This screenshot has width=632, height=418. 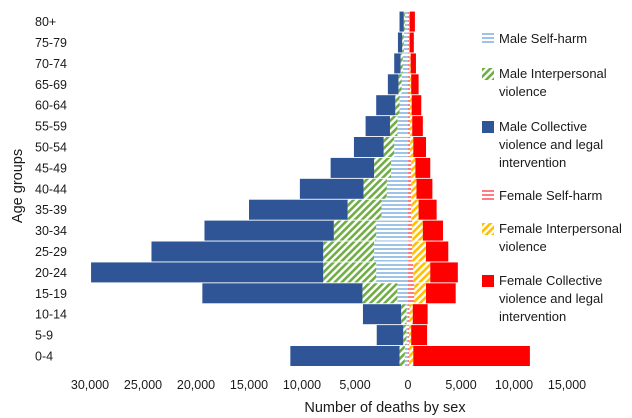 I want to click on bar-female-self-harm-80+, so click(x=409, y=21).